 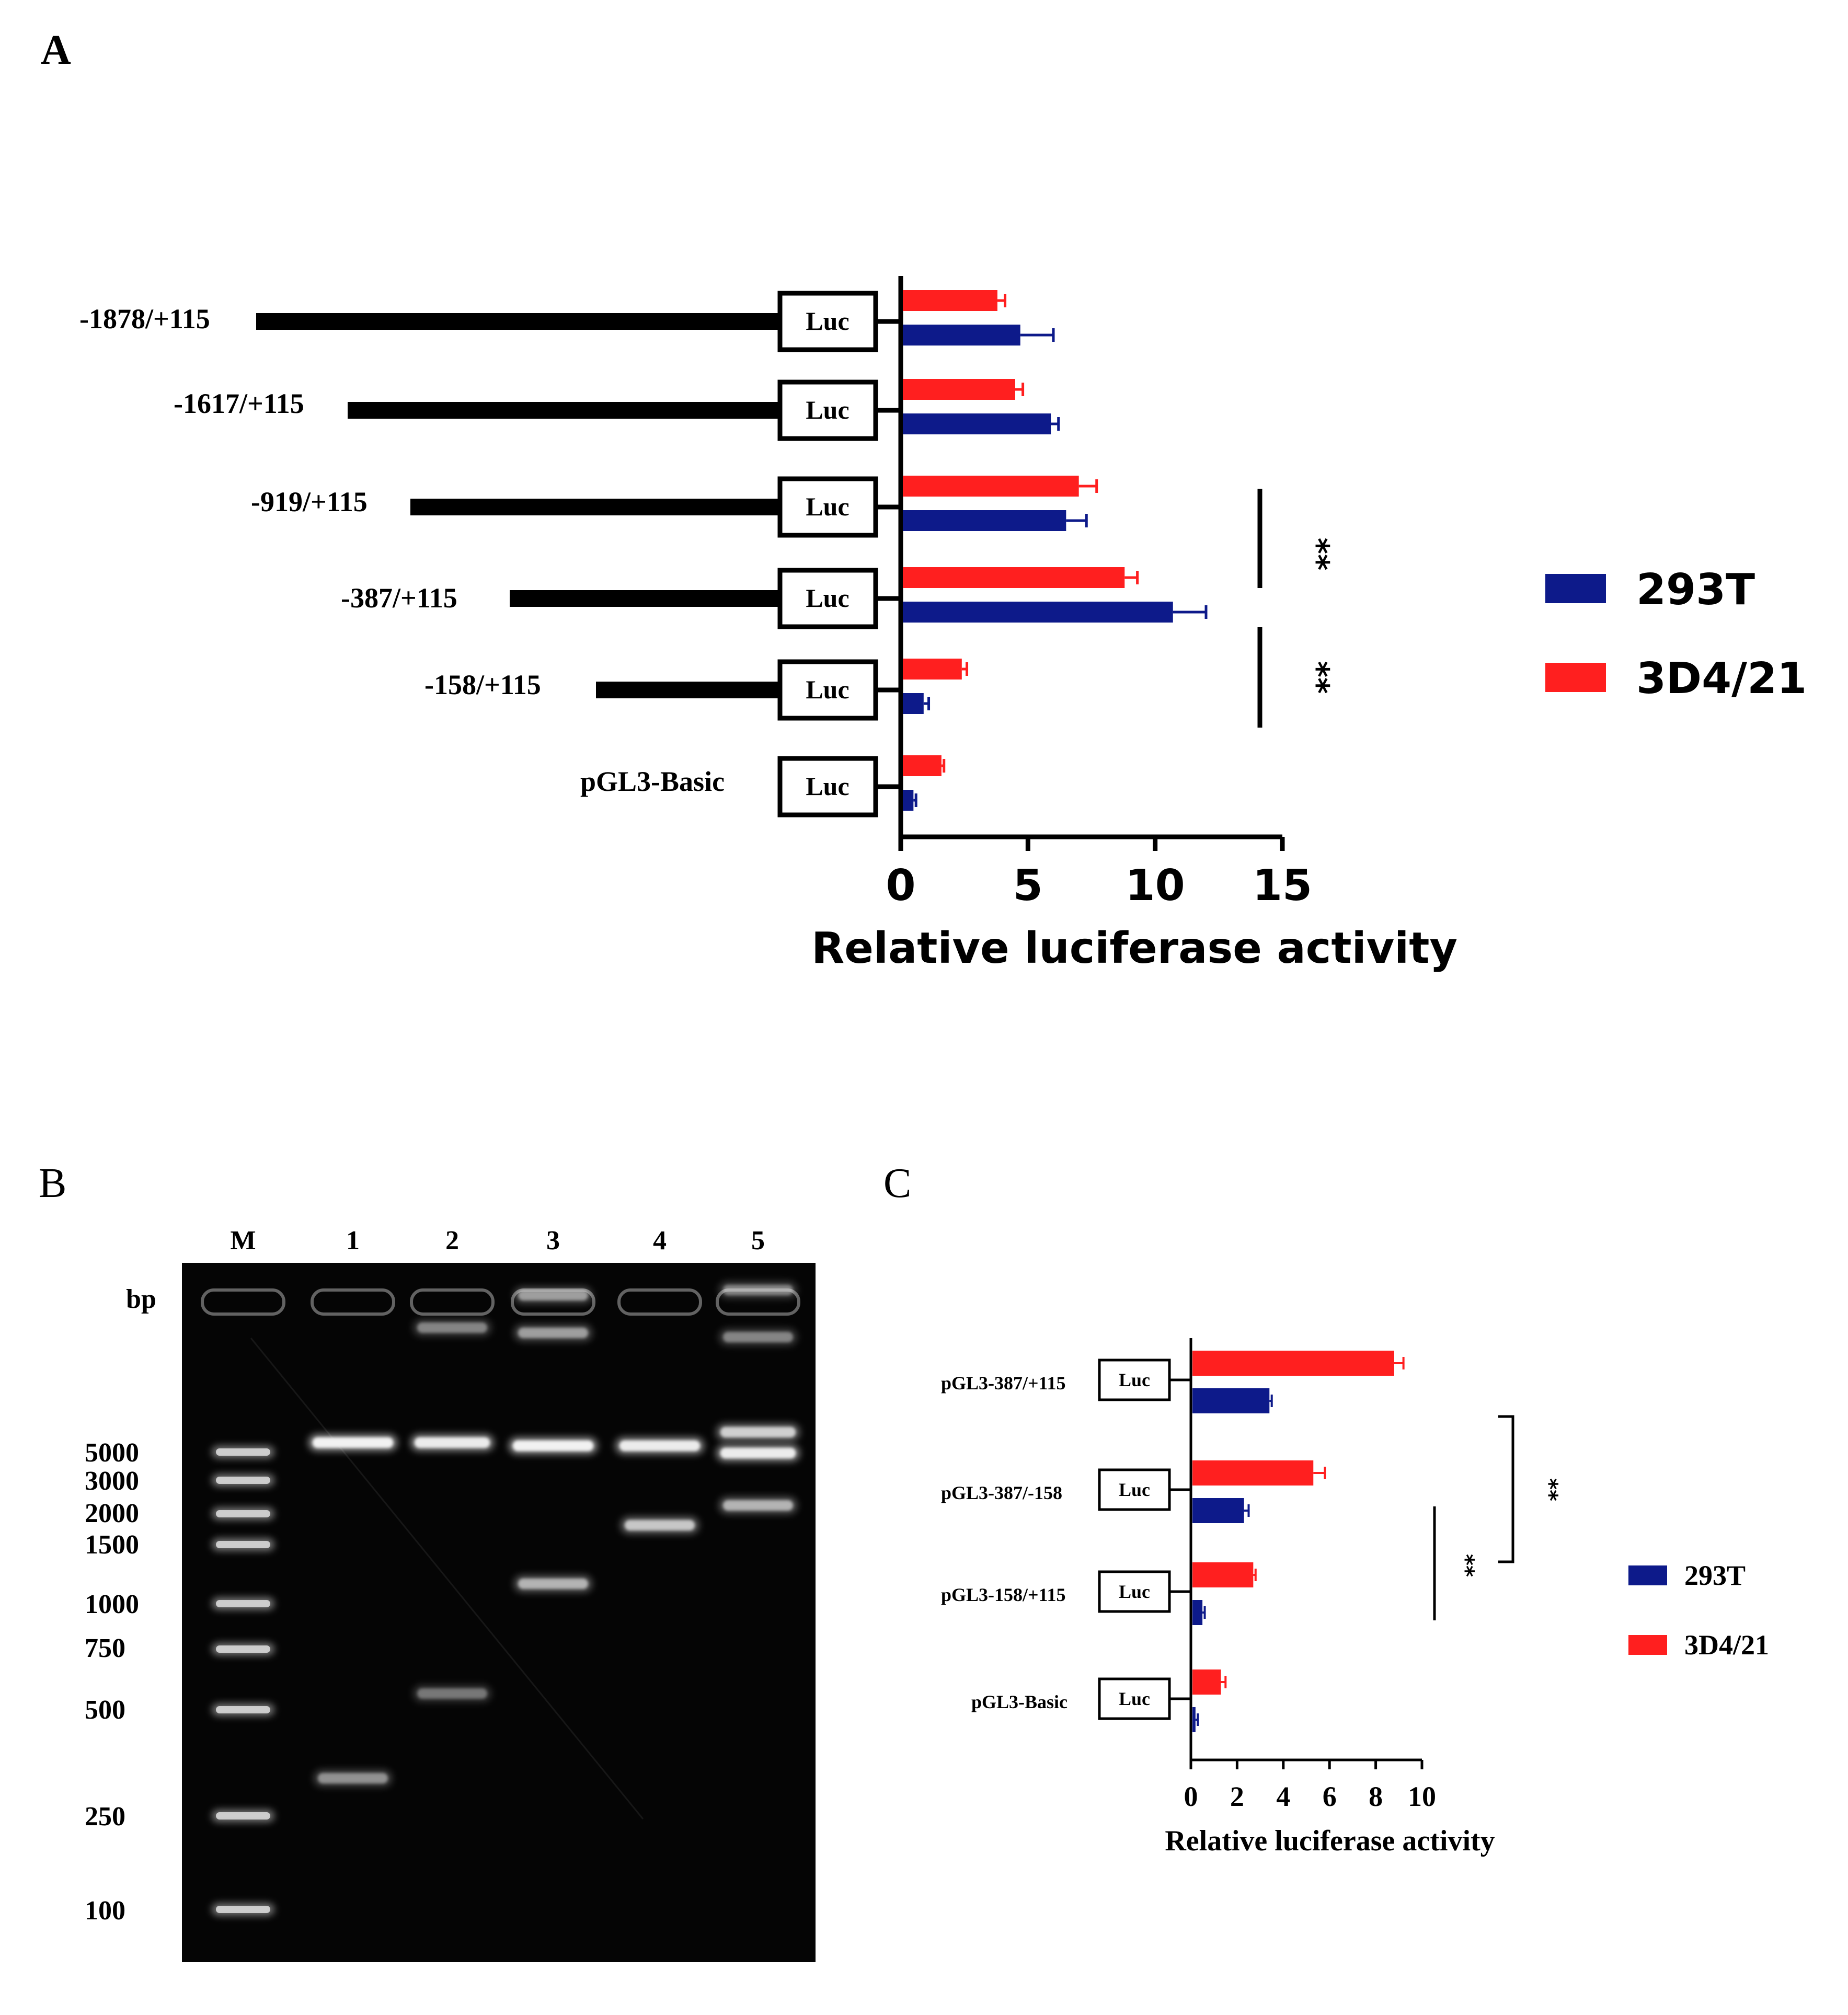 I want to click on gel-marker-label-5000: 5000, so click(x=112, y=1453).